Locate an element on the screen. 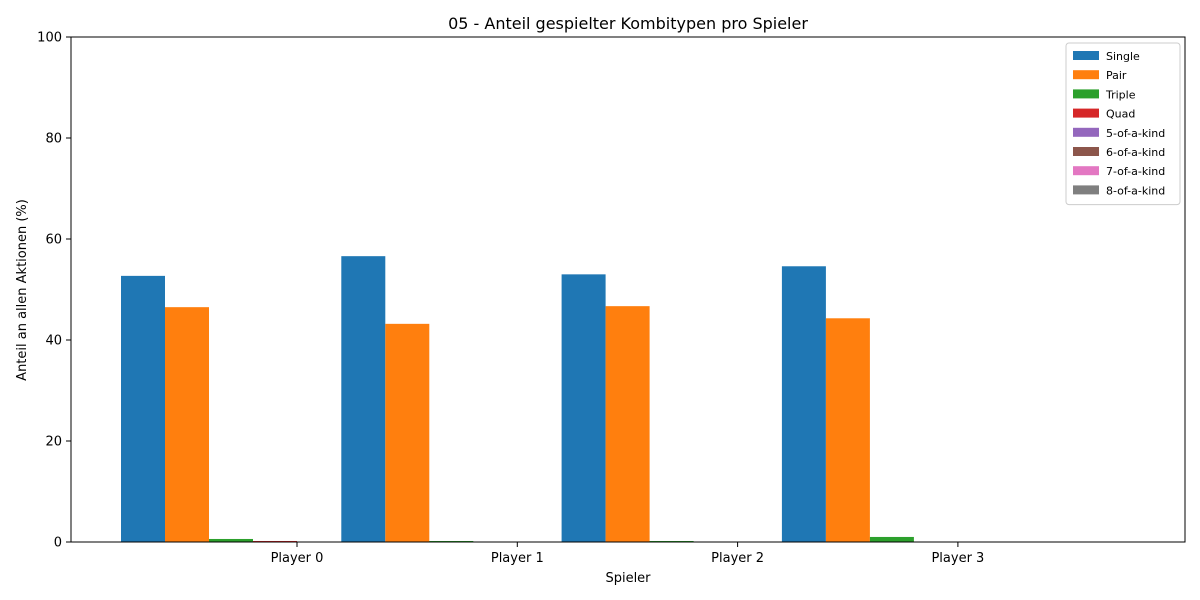 This screenshot has width=1200, height=600. legend-label: 7-of-a-kind is located at coordinates (1135, 171).